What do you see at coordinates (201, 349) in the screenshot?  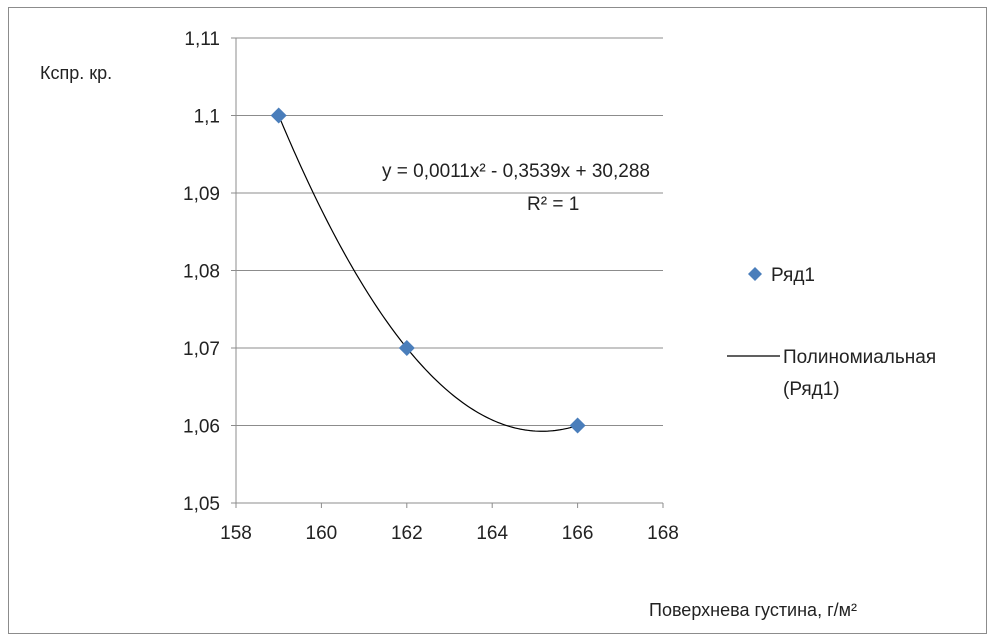 I see `y-tick-label: 1,07` at bounding box center [201, 349].